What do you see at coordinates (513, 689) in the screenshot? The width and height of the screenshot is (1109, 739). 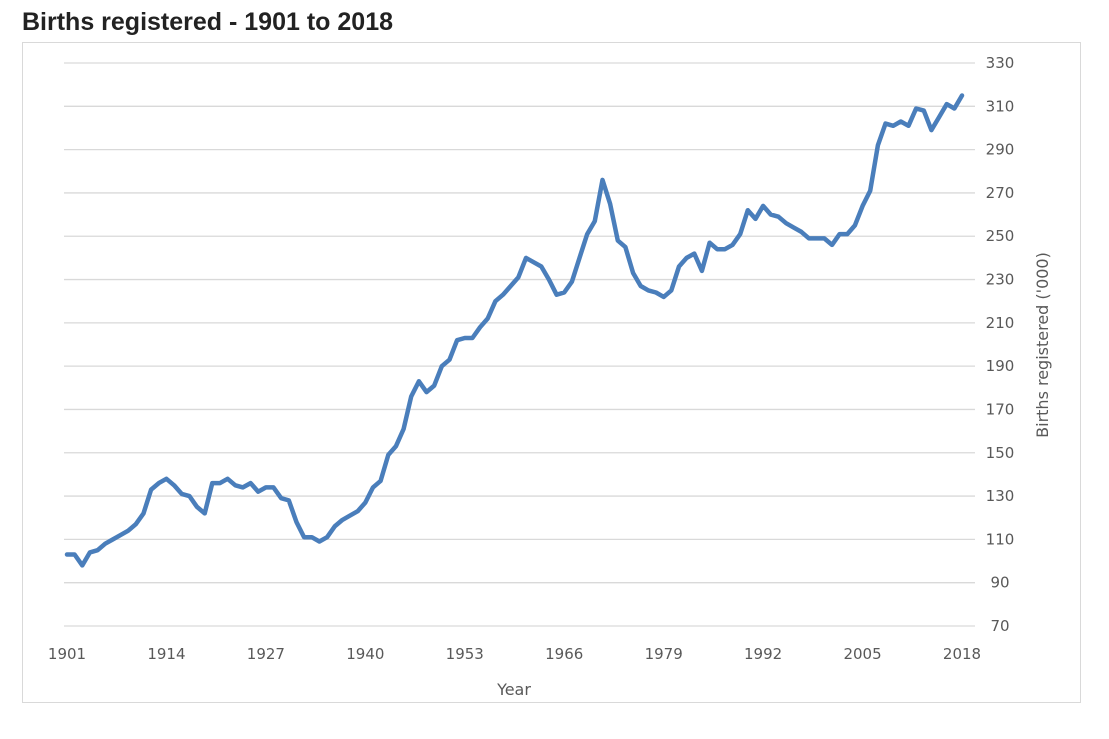 I see `x-axis-title: Year` at bounding box center [513, 689].